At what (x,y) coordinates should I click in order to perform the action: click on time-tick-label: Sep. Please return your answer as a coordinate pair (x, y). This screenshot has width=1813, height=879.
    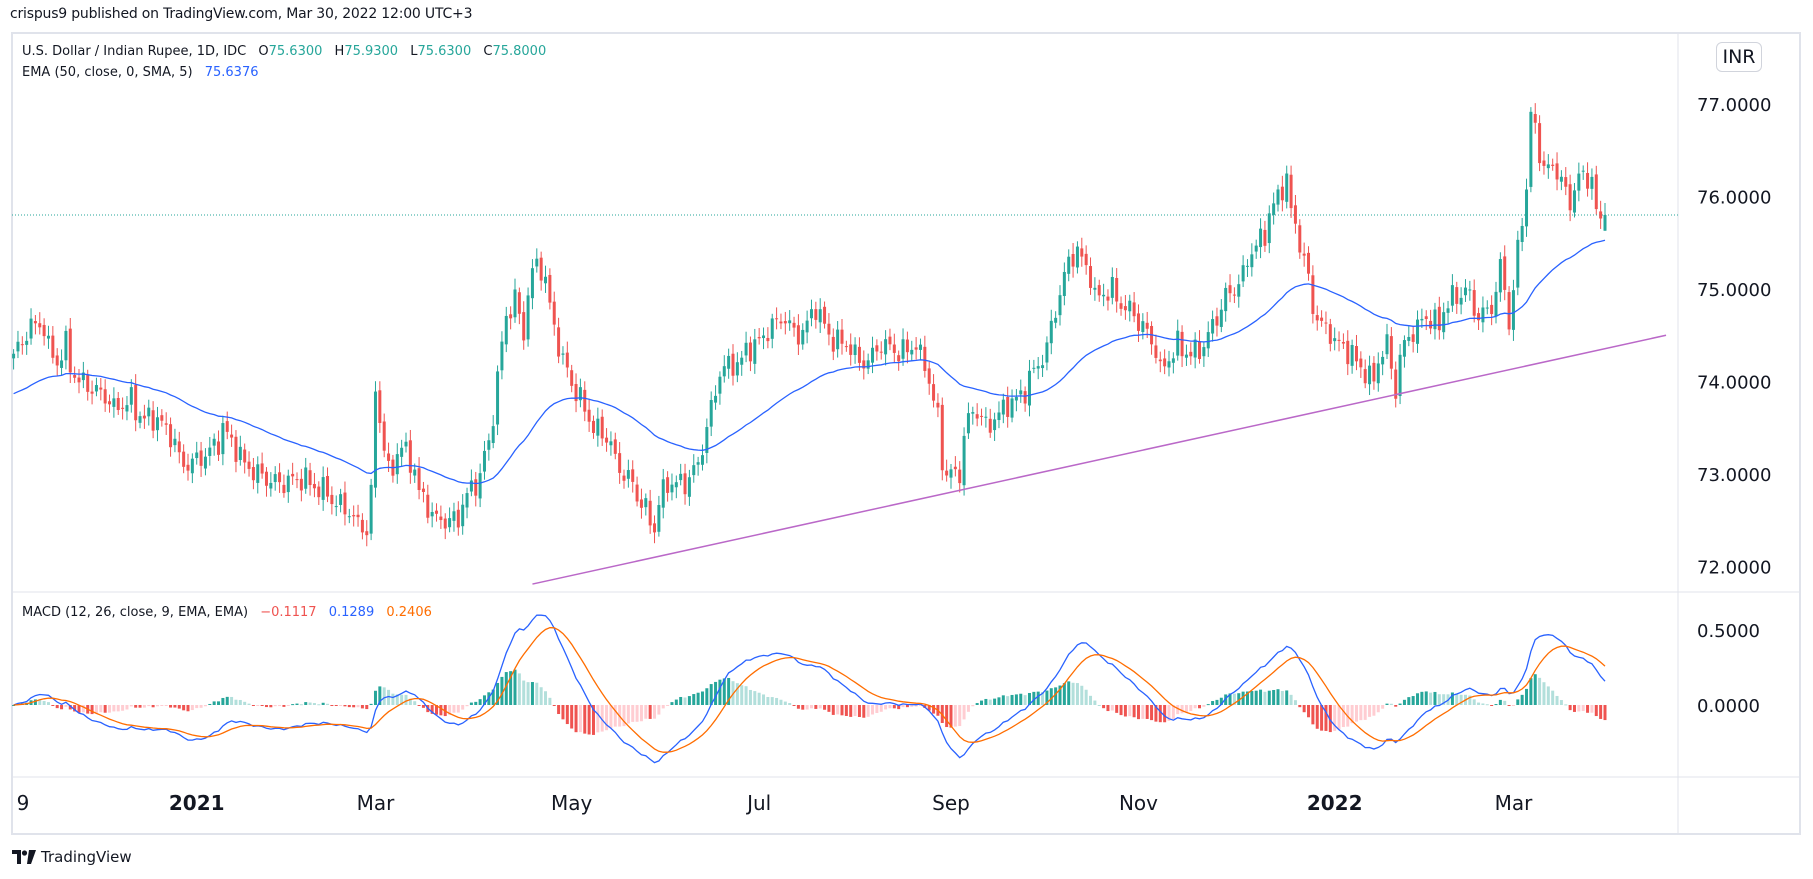
    Looking at the image, I should click on (951, 803).